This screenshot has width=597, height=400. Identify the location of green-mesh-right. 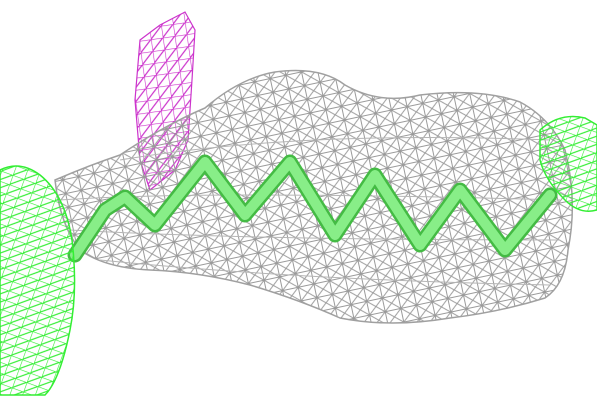
(568, 163).